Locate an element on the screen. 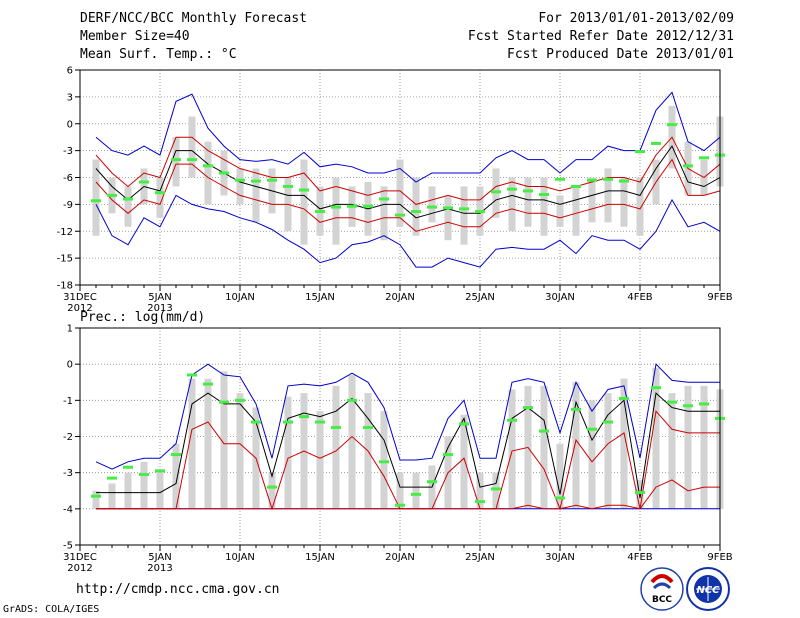 This screenshot has height=618, width=800. member-size-label: Member Size=40 is located at coordinates (135, 36).